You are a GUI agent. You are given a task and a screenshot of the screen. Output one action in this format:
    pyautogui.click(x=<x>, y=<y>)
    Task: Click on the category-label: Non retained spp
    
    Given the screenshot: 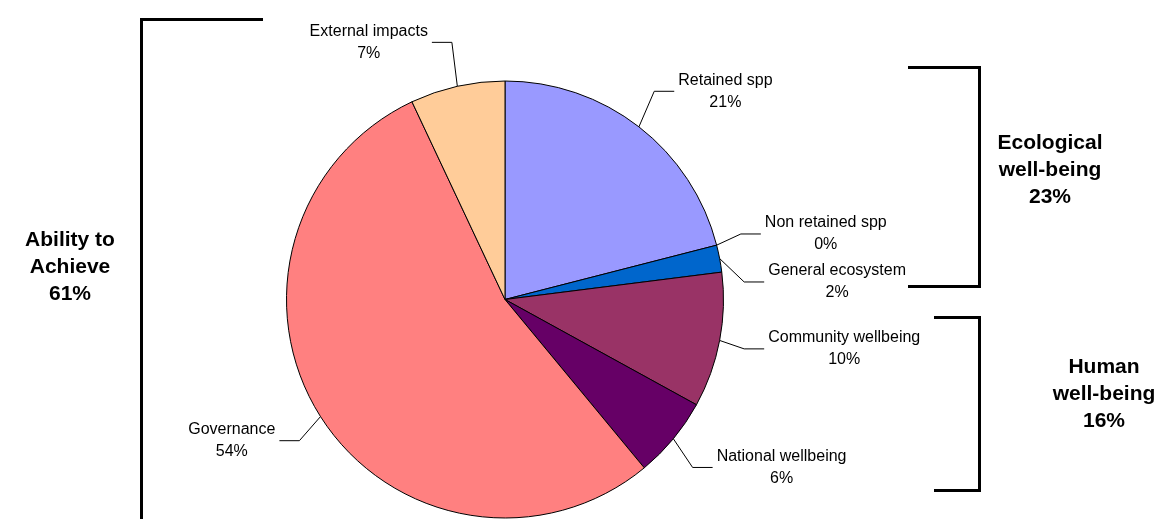 What is the action you would take?
    pyautogui.click(x=825, y=222)
    